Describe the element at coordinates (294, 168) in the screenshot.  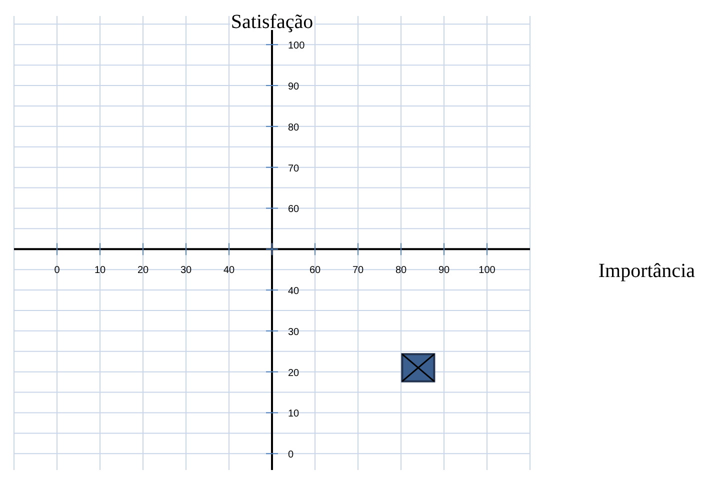
I see `y-tick-label: 70` at that location.